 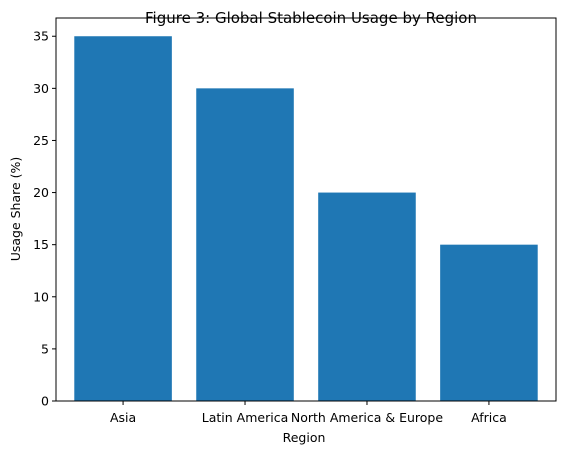 What do you see at coordinates (489, 417) in the screenshot?
I see `x-tick-label: Africa` at bounding box center [489, 417].